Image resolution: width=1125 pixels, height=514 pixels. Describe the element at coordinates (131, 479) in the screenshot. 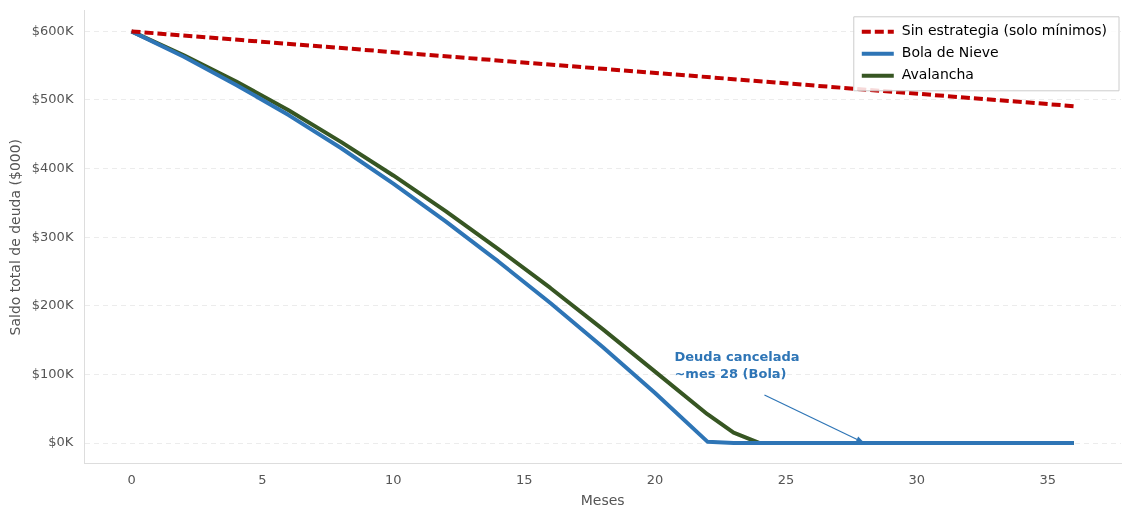

I see `x-tick-label: 0` at that location.